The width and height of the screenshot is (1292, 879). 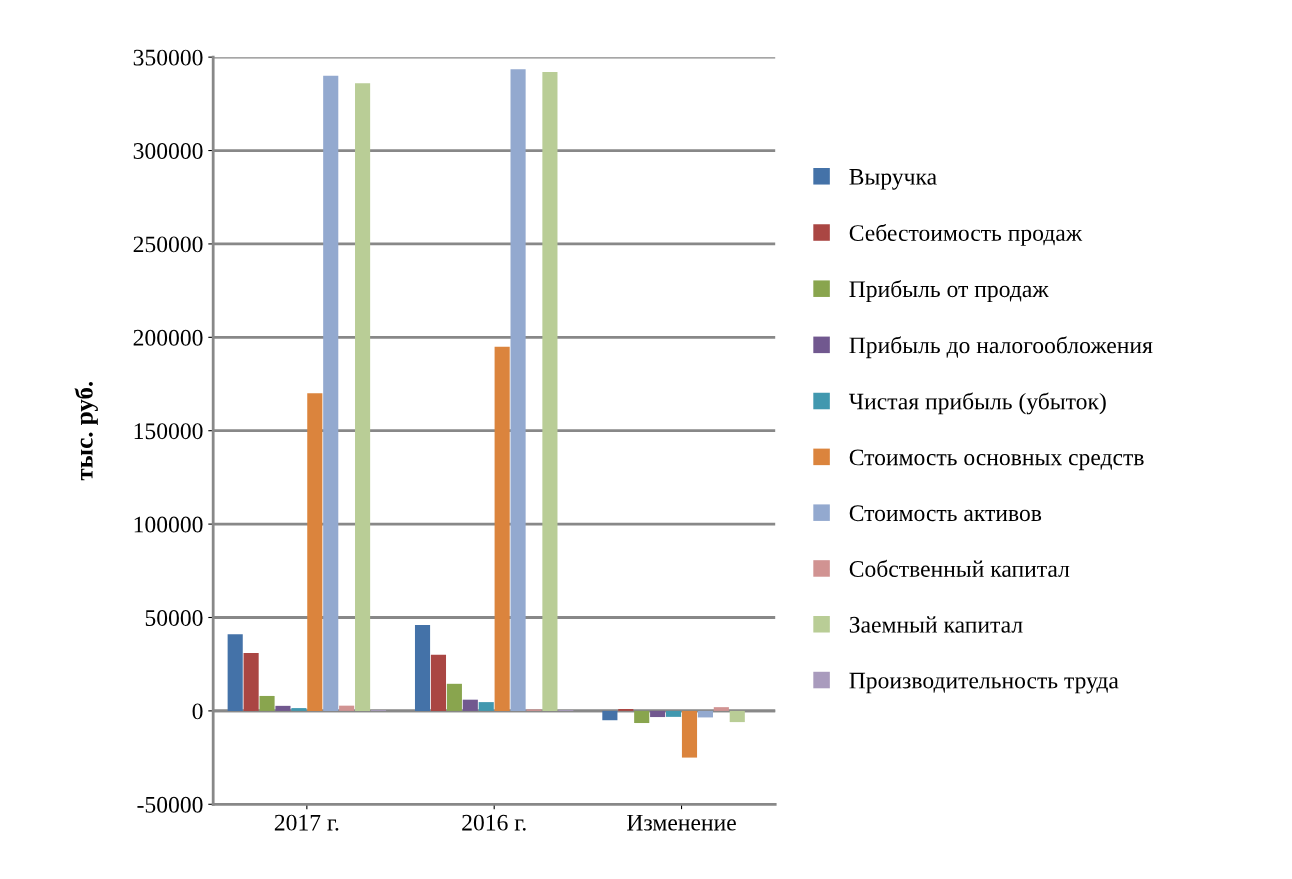 I want to click on y-tick-label: -50000, so click(x=170, y=804).